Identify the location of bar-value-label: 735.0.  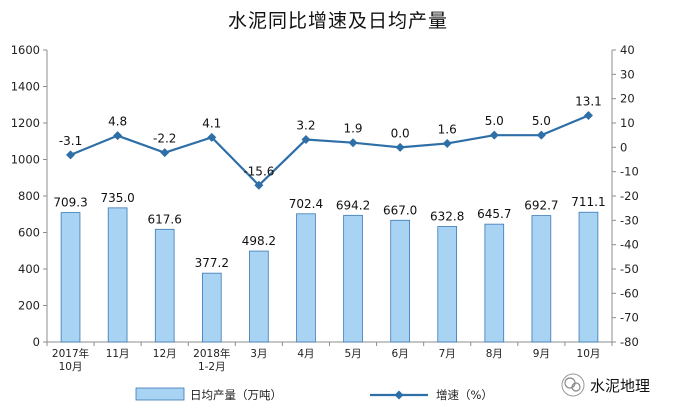
(117, 198).